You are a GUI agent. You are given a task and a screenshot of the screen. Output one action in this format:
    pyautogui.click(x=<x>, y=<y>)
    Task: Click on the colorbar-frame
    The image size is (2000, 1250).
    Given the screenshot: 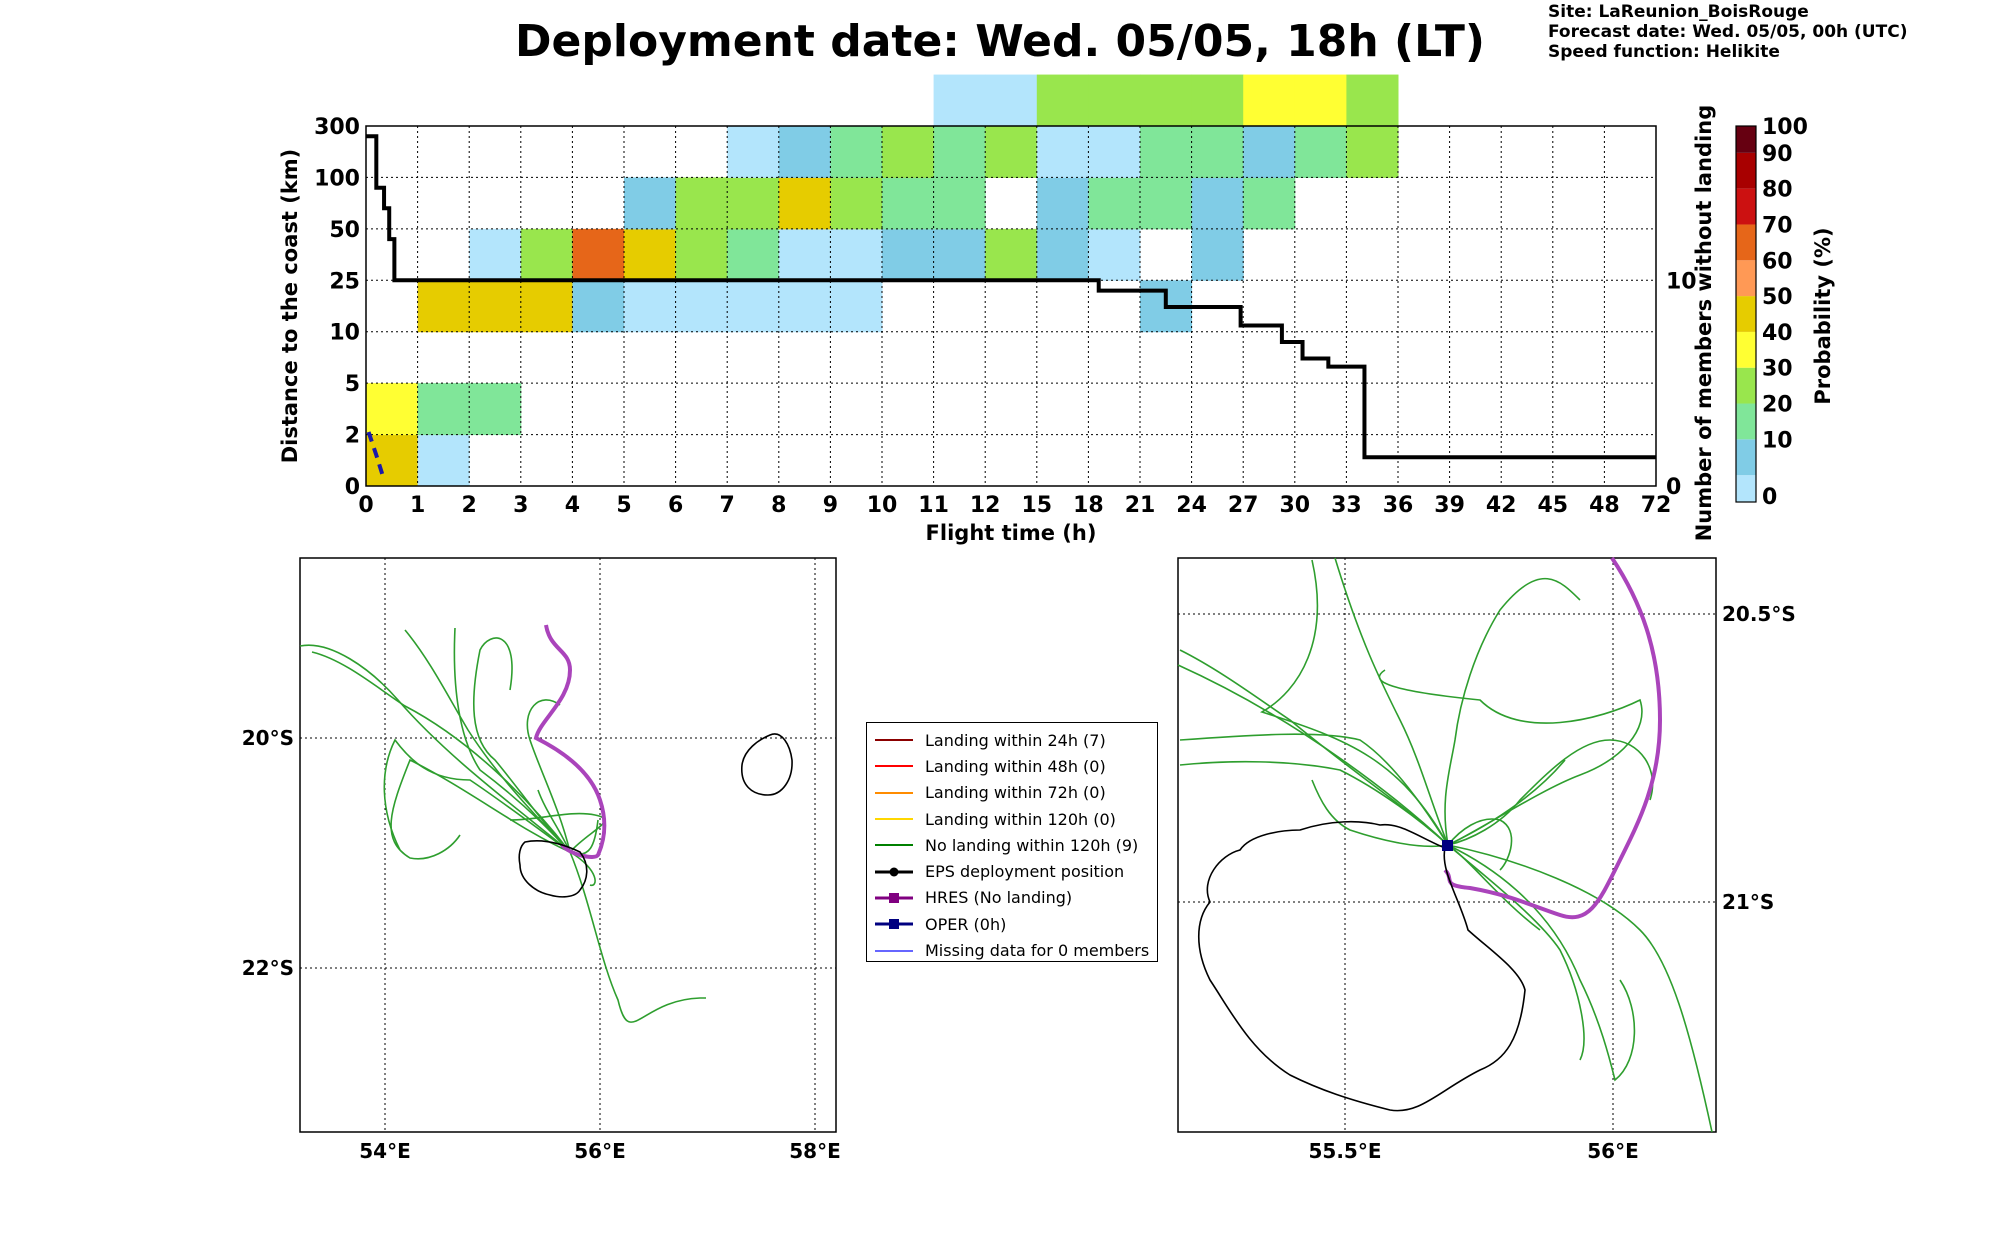 What is the action you would take?
    pyautogui.click(x=1746, y=314)
    